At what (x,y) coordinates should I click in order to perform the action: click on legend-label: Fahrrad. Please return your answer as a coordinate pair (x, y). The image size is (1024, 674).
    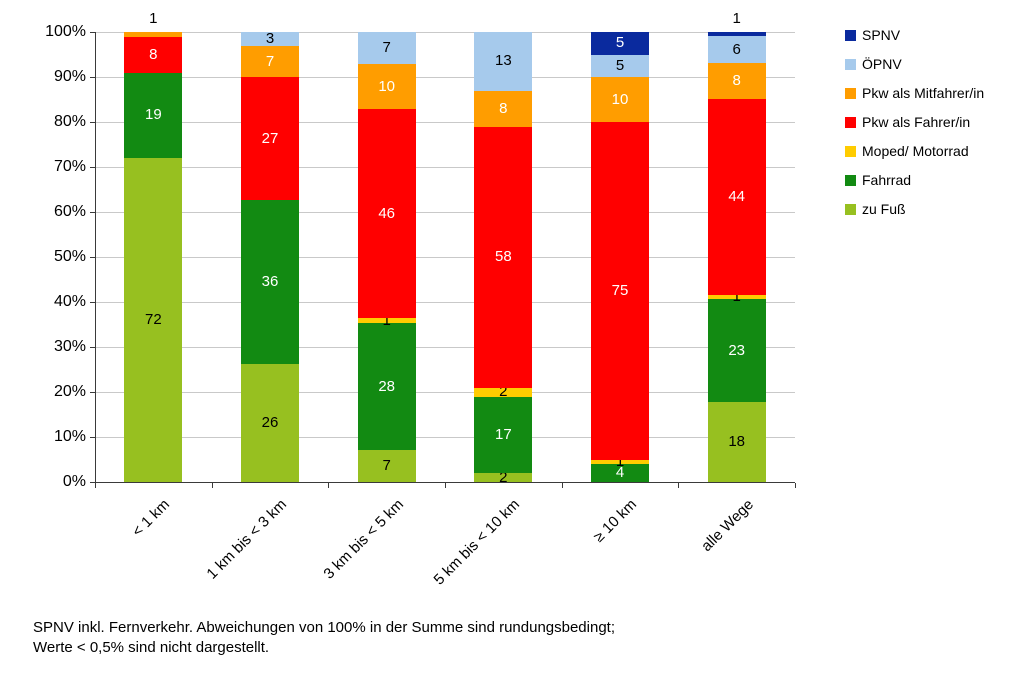
    Looking at the image, I should click on (887, 180).